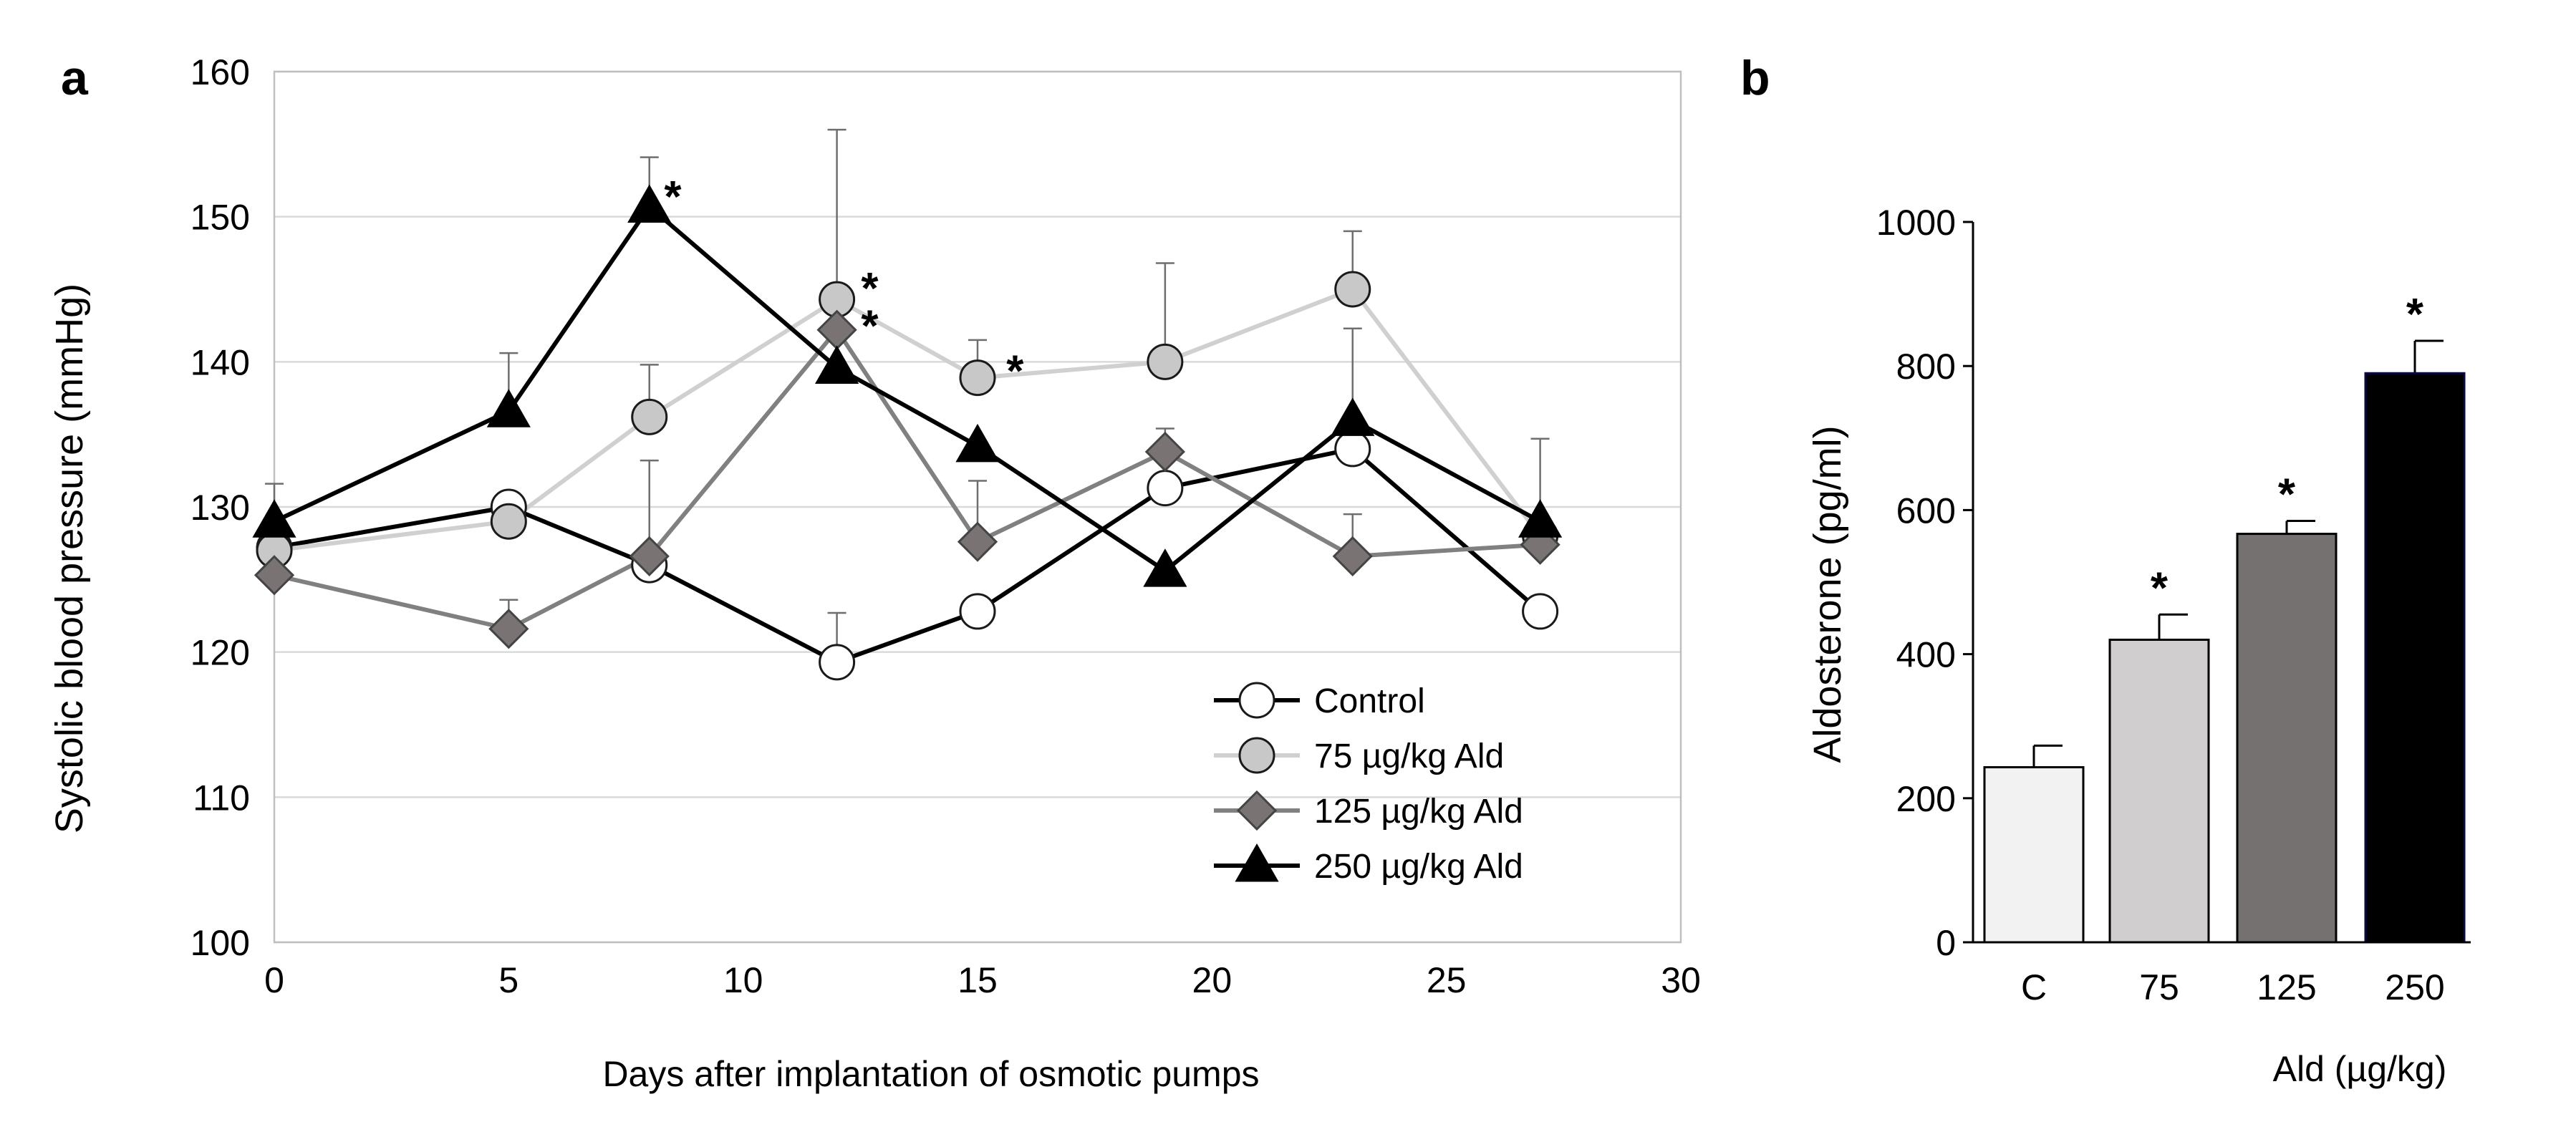  I want to click on panel-b-x-axis-label: Ald (µg/kg), so click(2360, 1069).